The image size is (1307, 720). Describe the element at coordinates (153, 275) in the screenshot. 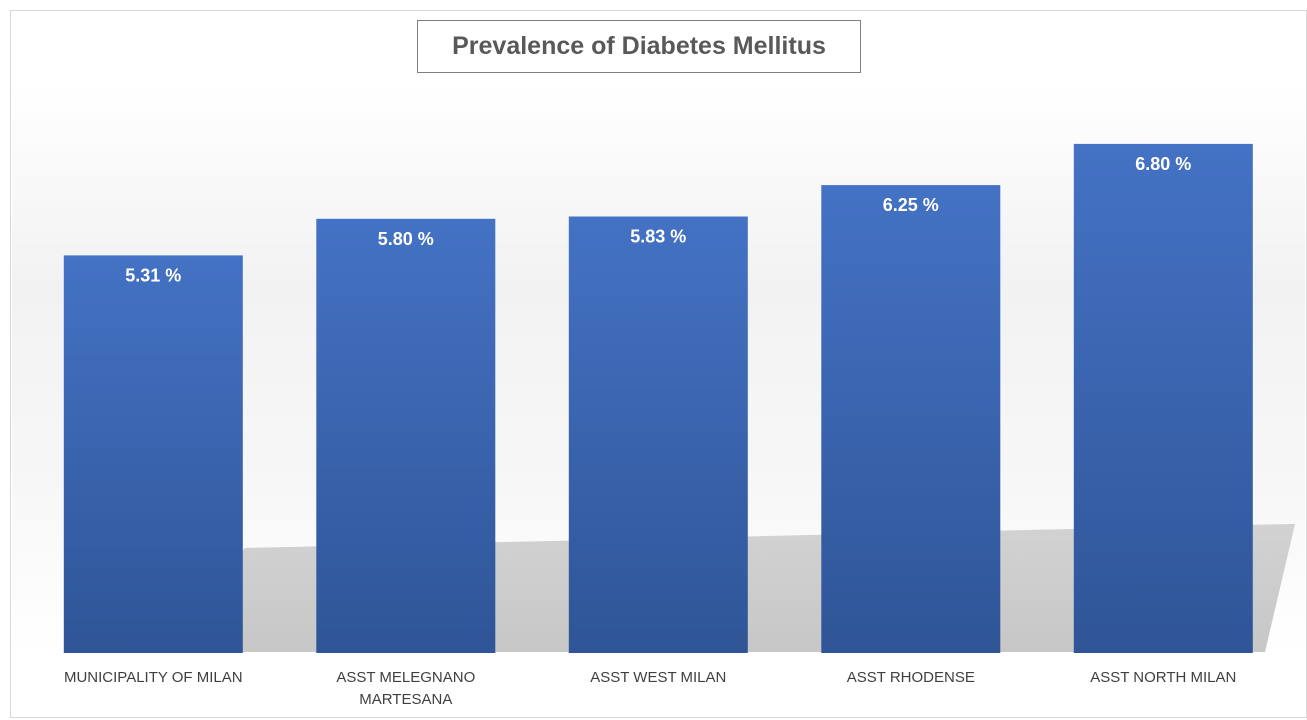

I see `data-label: 5.31 %` at that location.